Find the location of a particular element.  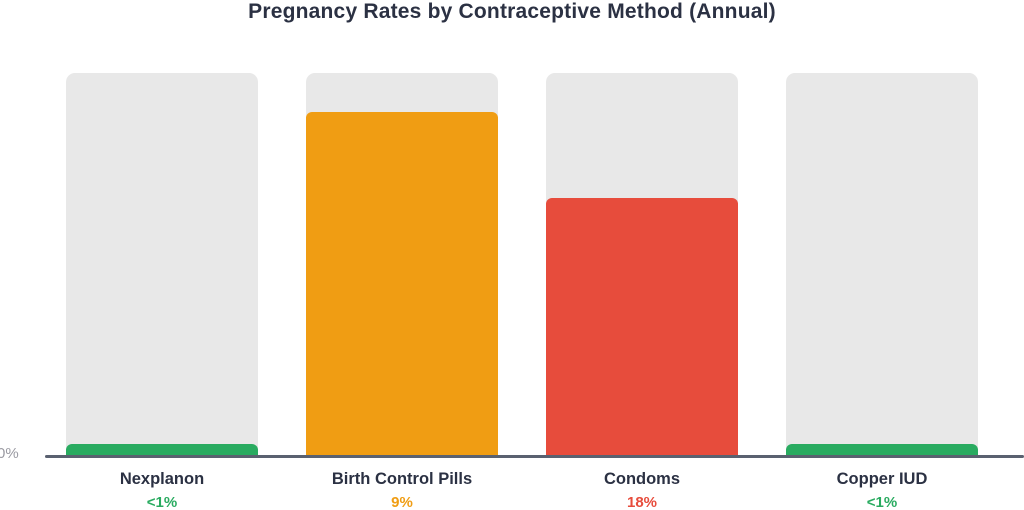

bar-group-nexplanon is located at coordinates (162, 264).